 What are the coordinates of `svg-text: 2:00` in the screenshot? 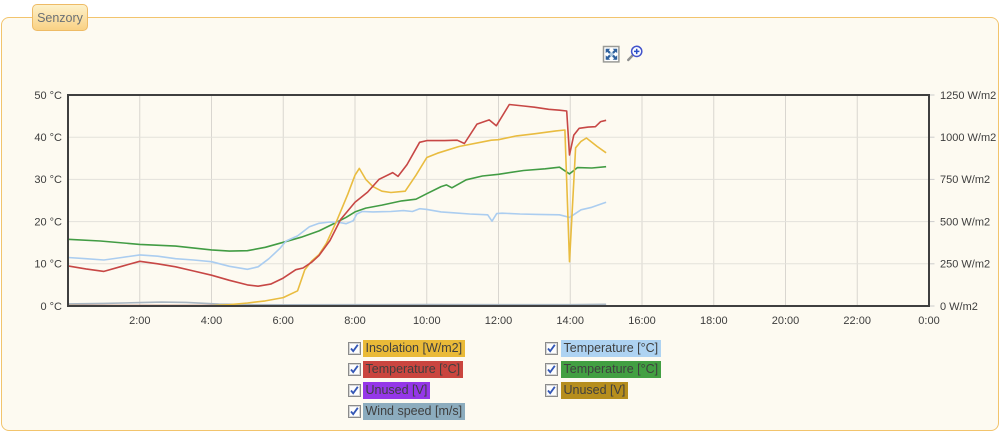 It's located at (139, 321).